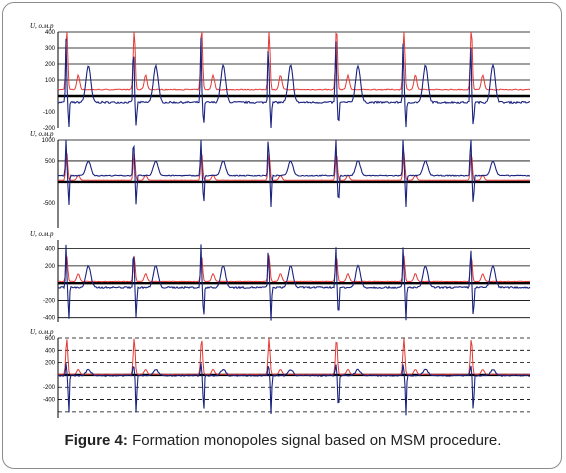 The width and height of the screenshot is (566, 473). What do you see at coordinates (294, 282) in the screenshot?
I see `panel-3-series-blue` at bounding box center [294, 282].